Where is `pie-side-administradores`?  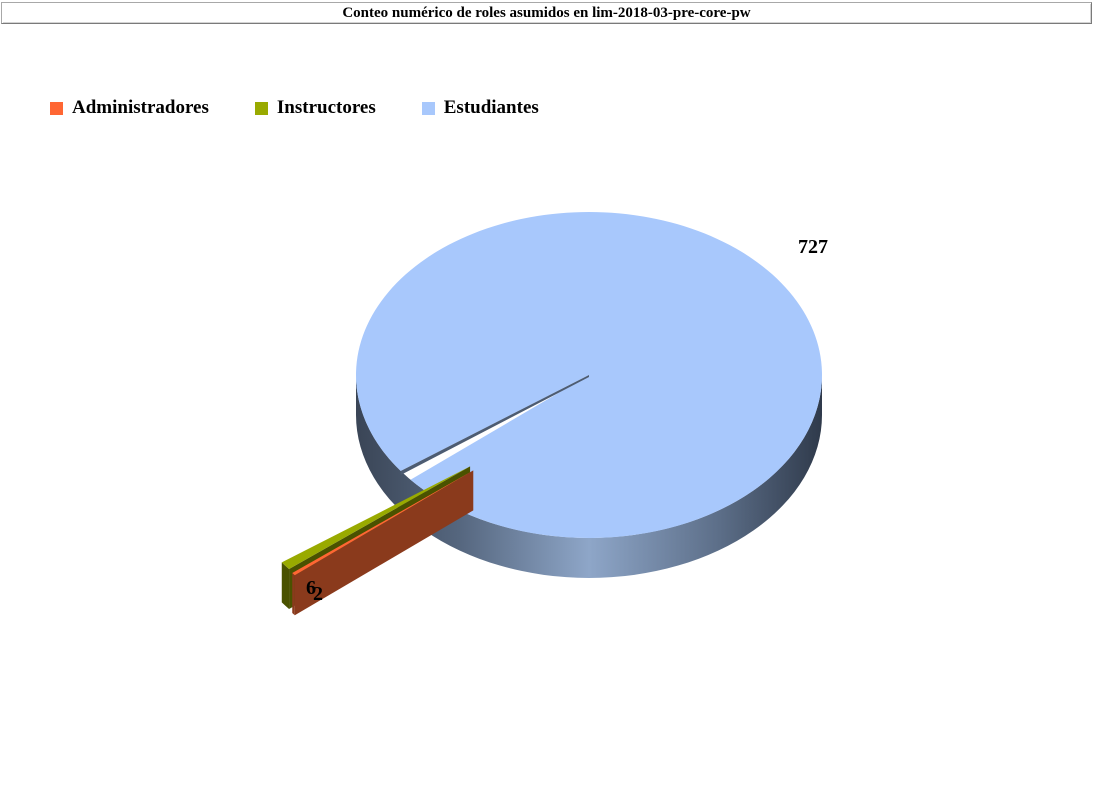 pie-side-administradores is located at coordinates (384, 543).